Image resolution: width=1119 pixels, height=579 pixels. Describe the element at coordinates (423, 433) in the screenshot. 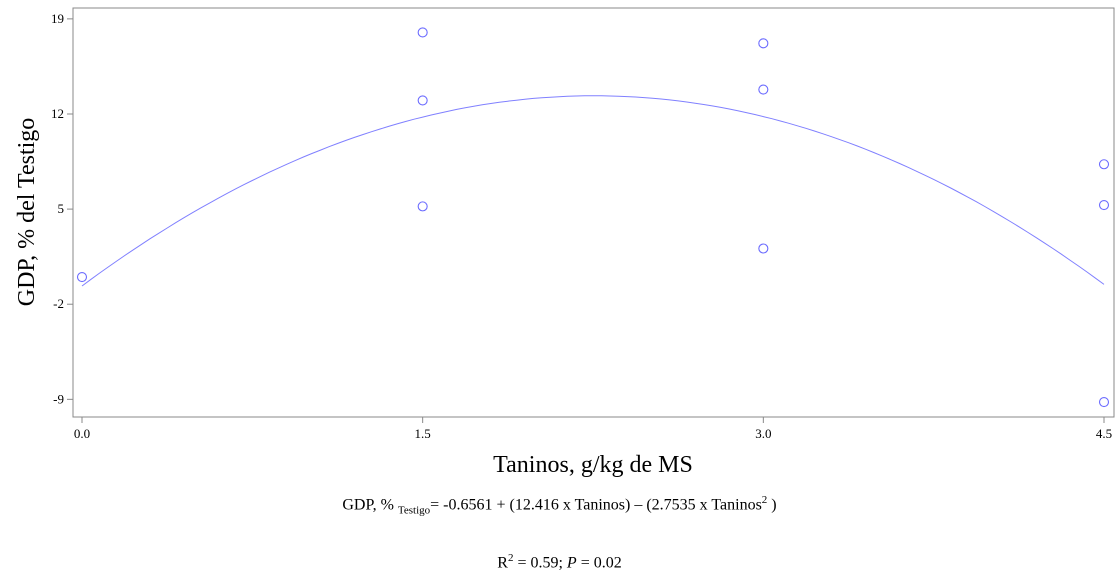

I see `x-tick-label: 1.5` at that location.